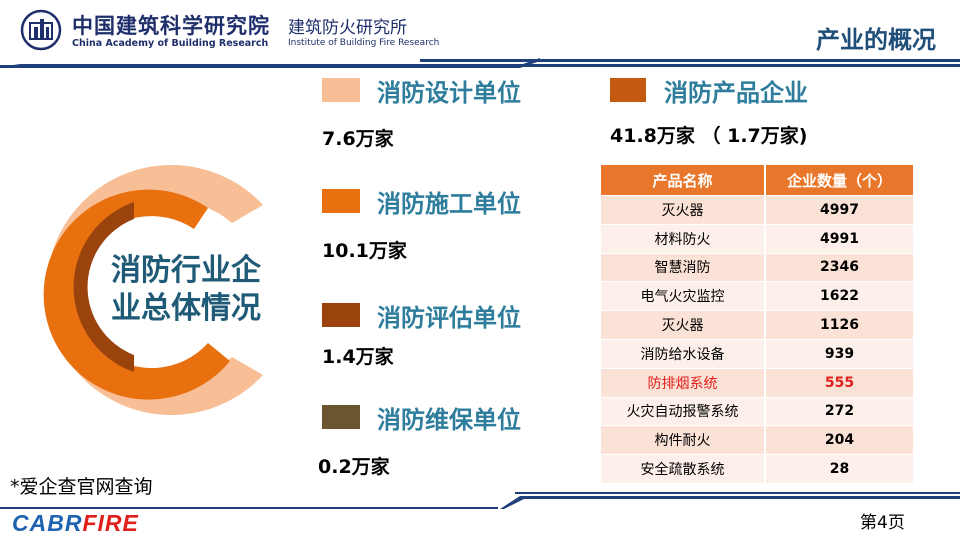 The height and width of the screenshot is (540, 960). I want to click on product-count: 4991, so click(839, 238).